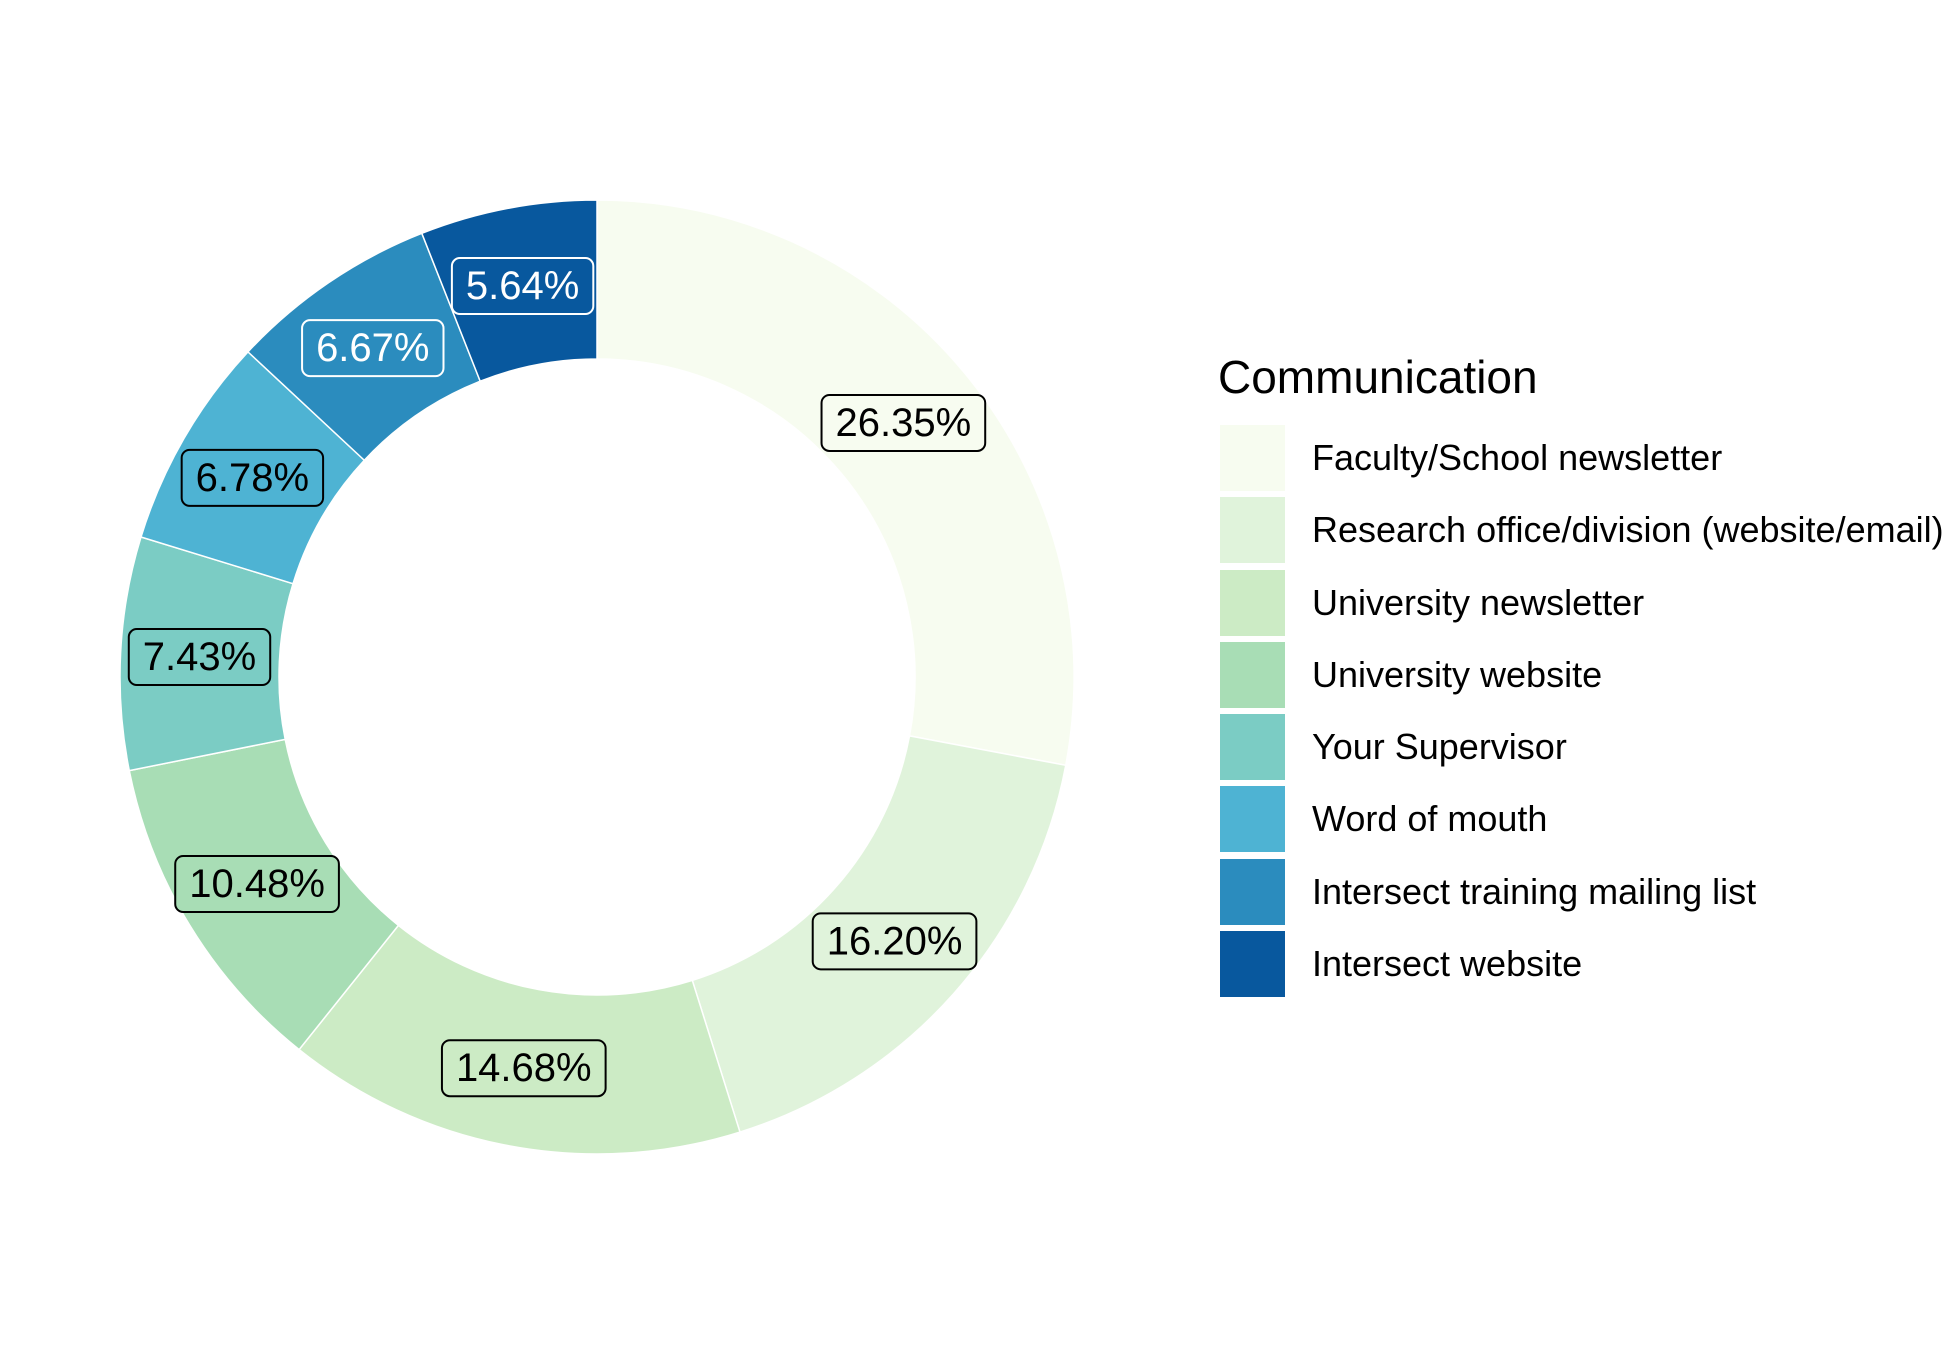  Describe the element at coordinates (1457, 674) in the screenshot. I see `legend-label: University website` at that location.